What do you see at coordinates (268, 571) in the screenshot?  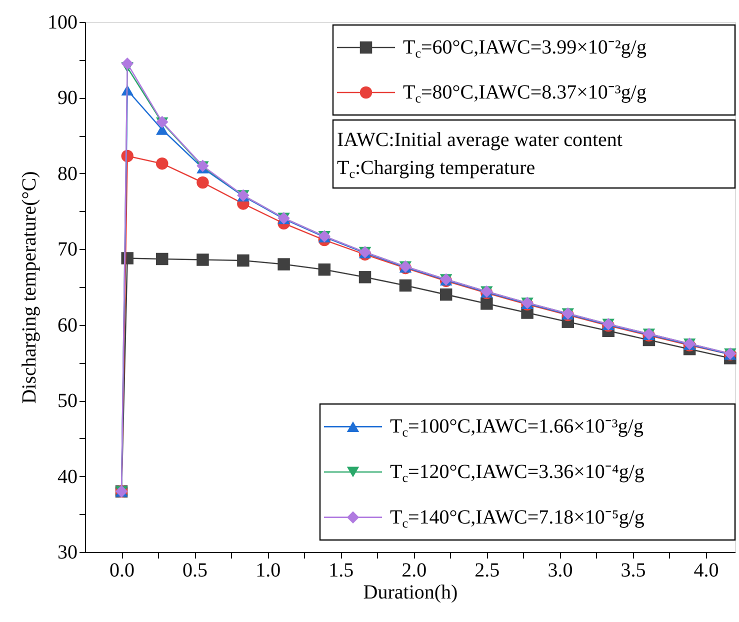 I see `x-tick-label: 1.0` at bounding box center [268, 571].